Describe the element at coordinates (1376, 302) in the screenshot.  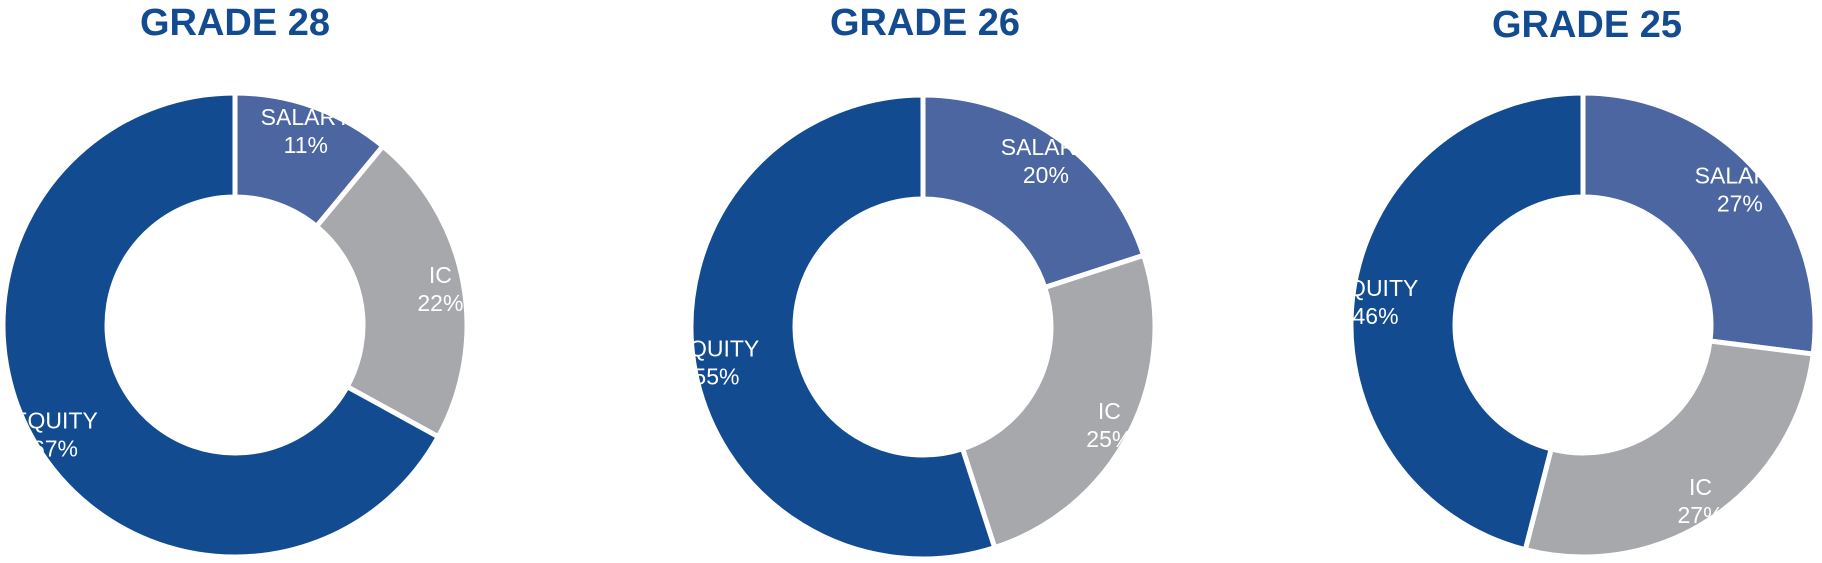
I see `slice-label-equity: EQUITY 46%` at that location.